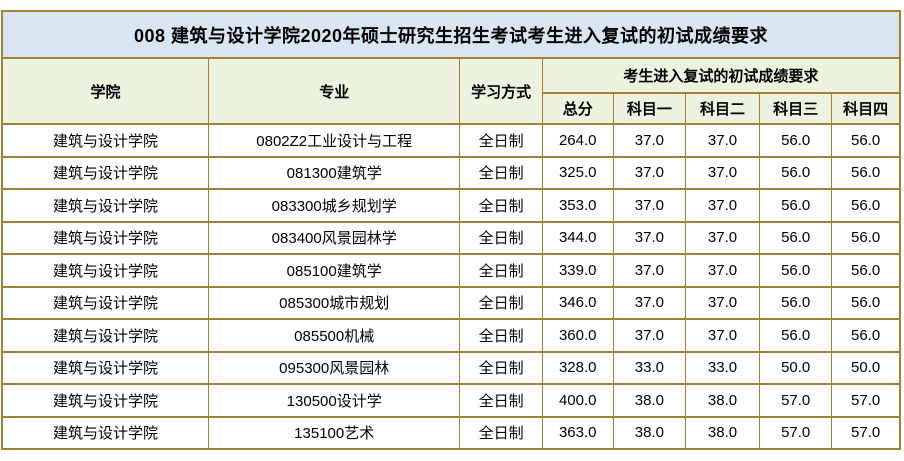 The image size is (904, 461). I want to click on table-row: 建筑与设计学院 085500机械 全日制 360.0 37.0 37.0 56.0 56.0, so click(451, 335).